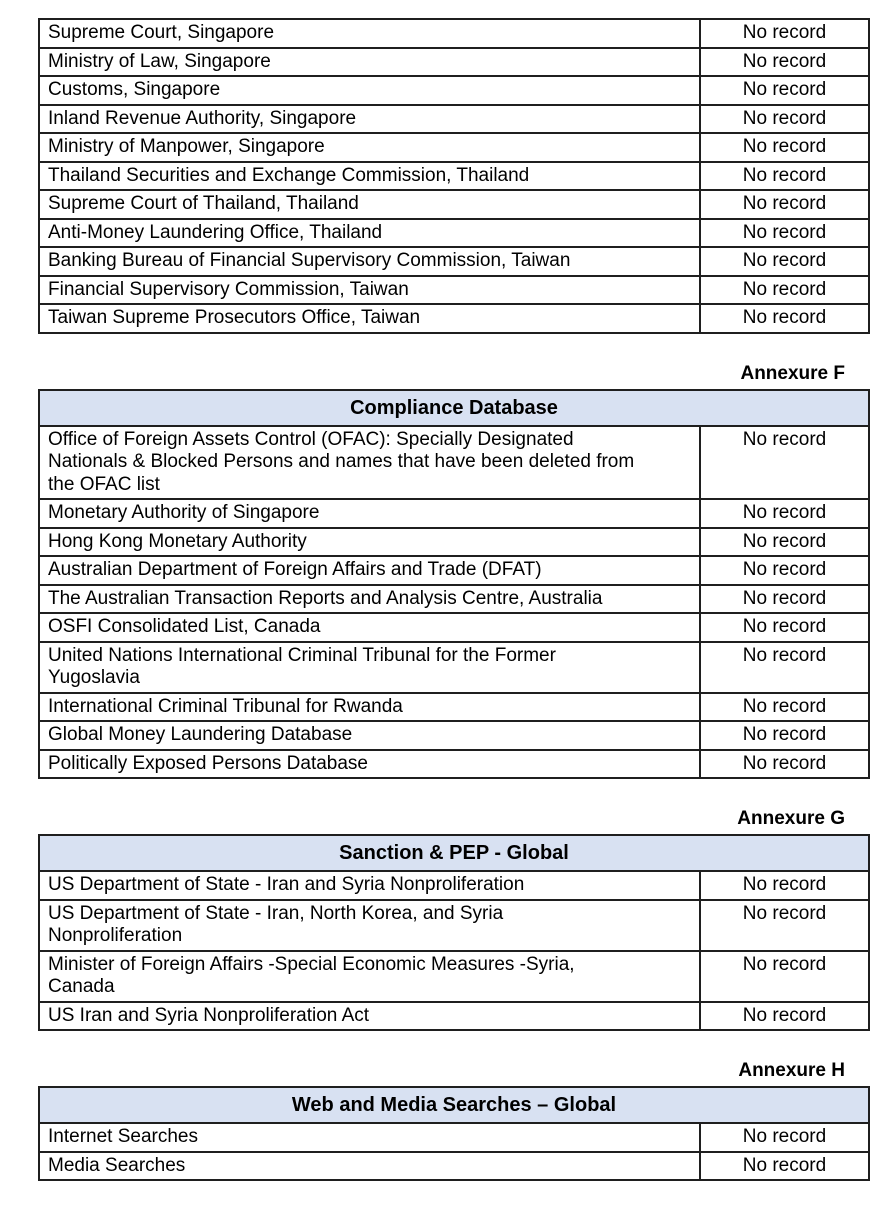  Describe the element at coordinates (369, 204) in the screenshot. I see `database-name-cell: Supreme Court of Thailand, Thailand` at that location.